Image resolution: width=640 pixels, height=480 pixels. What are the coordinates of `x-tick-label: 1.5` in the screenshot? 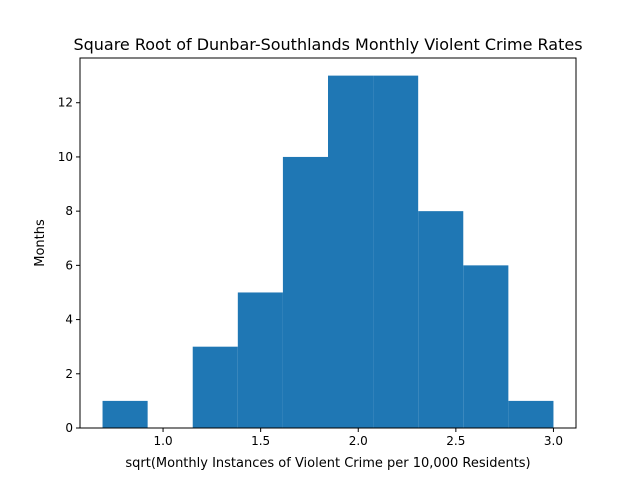 It's located at (260, 441).